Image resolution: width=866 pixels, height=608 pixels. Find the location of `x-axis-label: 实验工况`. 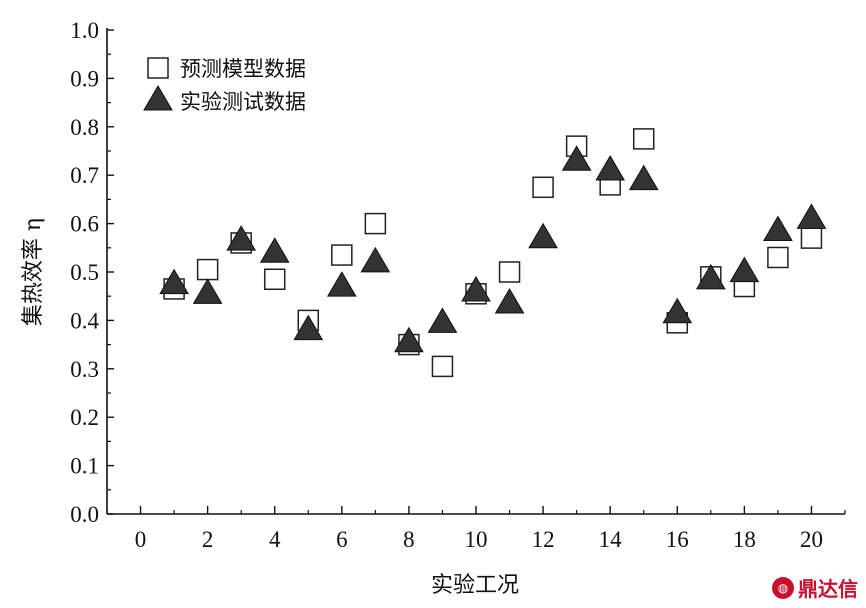

x-axis-label: 实验工况 is located at coordinates (475, 585).